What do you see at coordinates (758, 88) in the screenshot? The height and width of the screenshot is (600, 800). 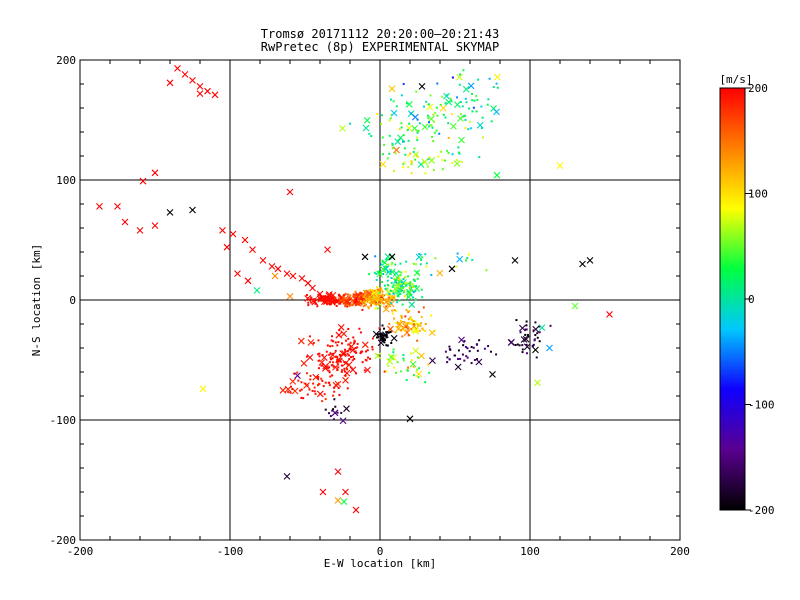 I see `colorbar-tick-label: 200` at bounding box center [758, 88].